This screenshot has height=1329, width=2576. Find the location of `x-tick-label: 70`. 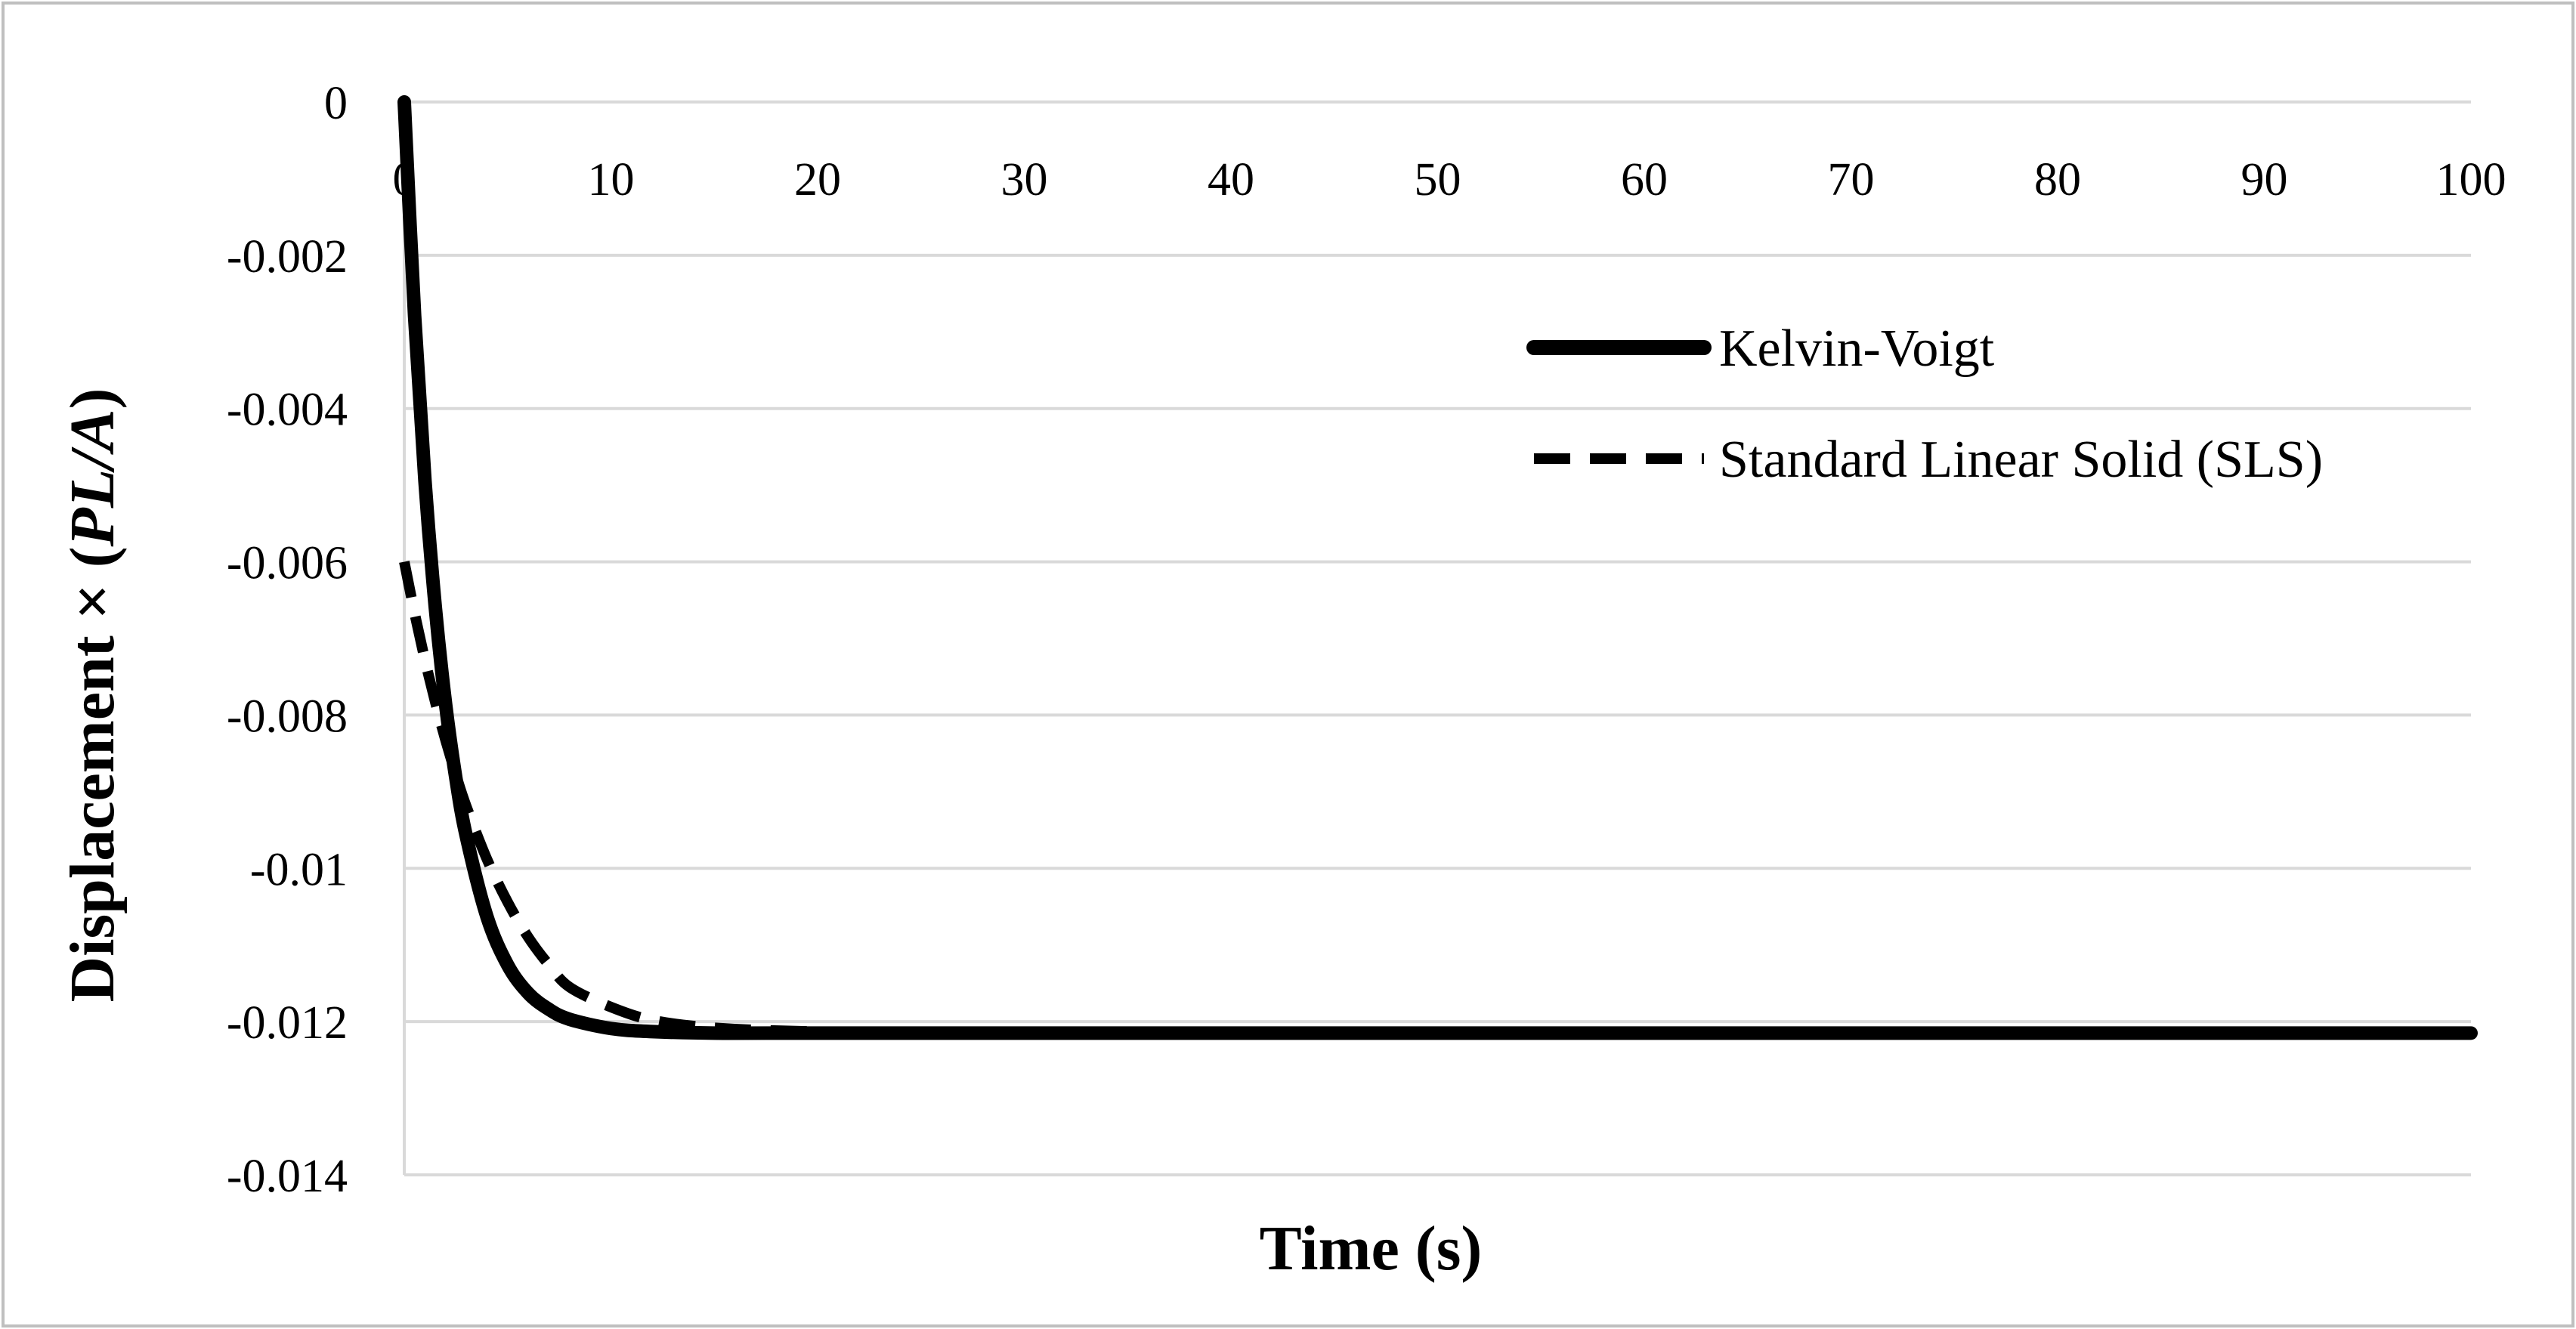

x-tick-label: 70 is located at coordinates (1851, 180).